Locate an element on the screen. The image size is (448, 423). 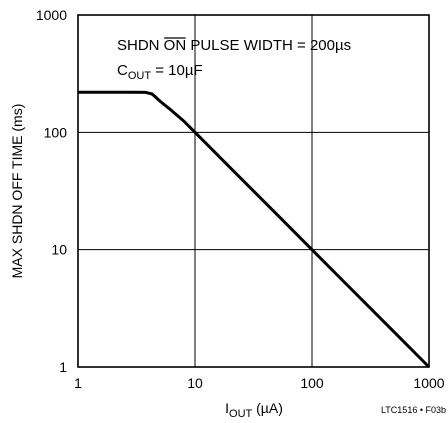
y-tick-label: 100 is located at coordinates (56, 132).